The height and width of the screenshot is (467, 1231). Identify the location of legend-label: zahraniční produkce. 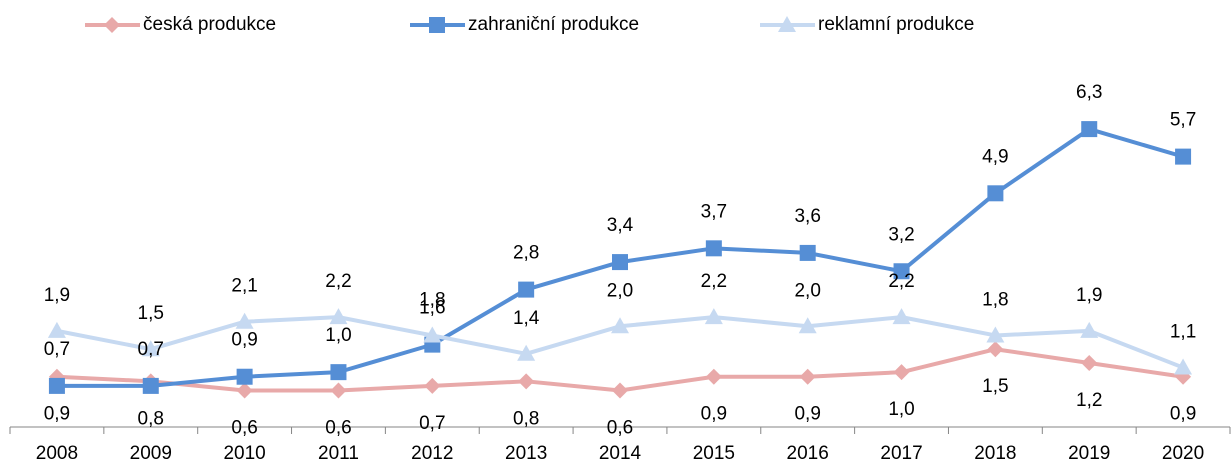
(553, 24).